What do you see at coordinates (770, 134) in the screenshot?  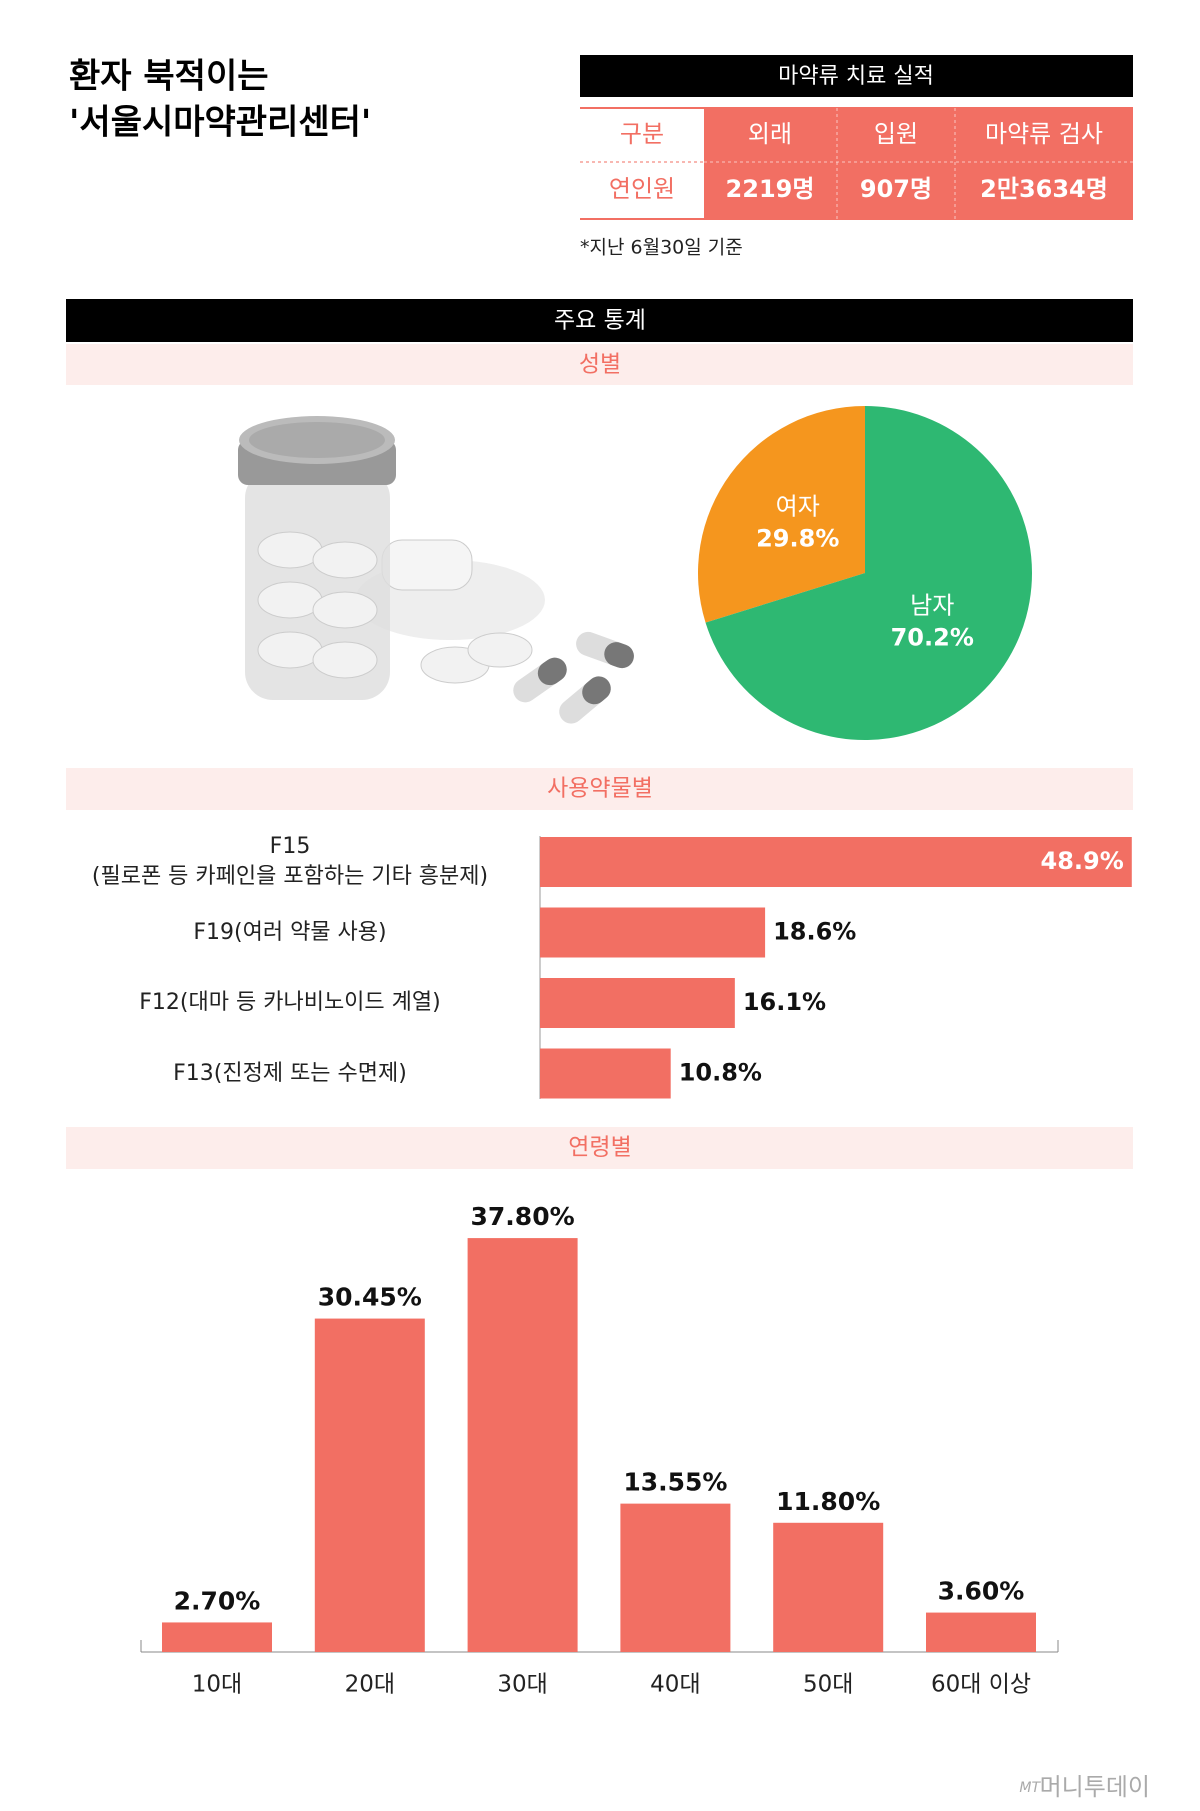 I see `table-cell: 외래` at bounding box center [770, 134].